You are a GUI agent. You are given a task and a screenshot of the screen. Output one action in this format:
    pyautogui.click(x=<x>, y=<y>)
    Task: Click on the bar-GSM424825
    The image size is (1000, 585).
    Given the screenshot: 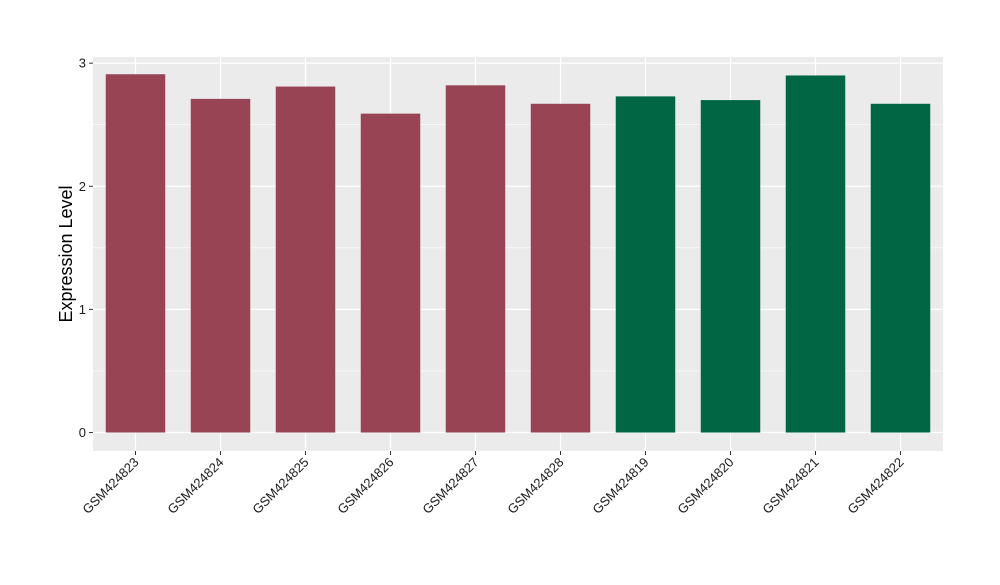 What is the action you would take?
    pyautogui.click(x=305, y=259)
    